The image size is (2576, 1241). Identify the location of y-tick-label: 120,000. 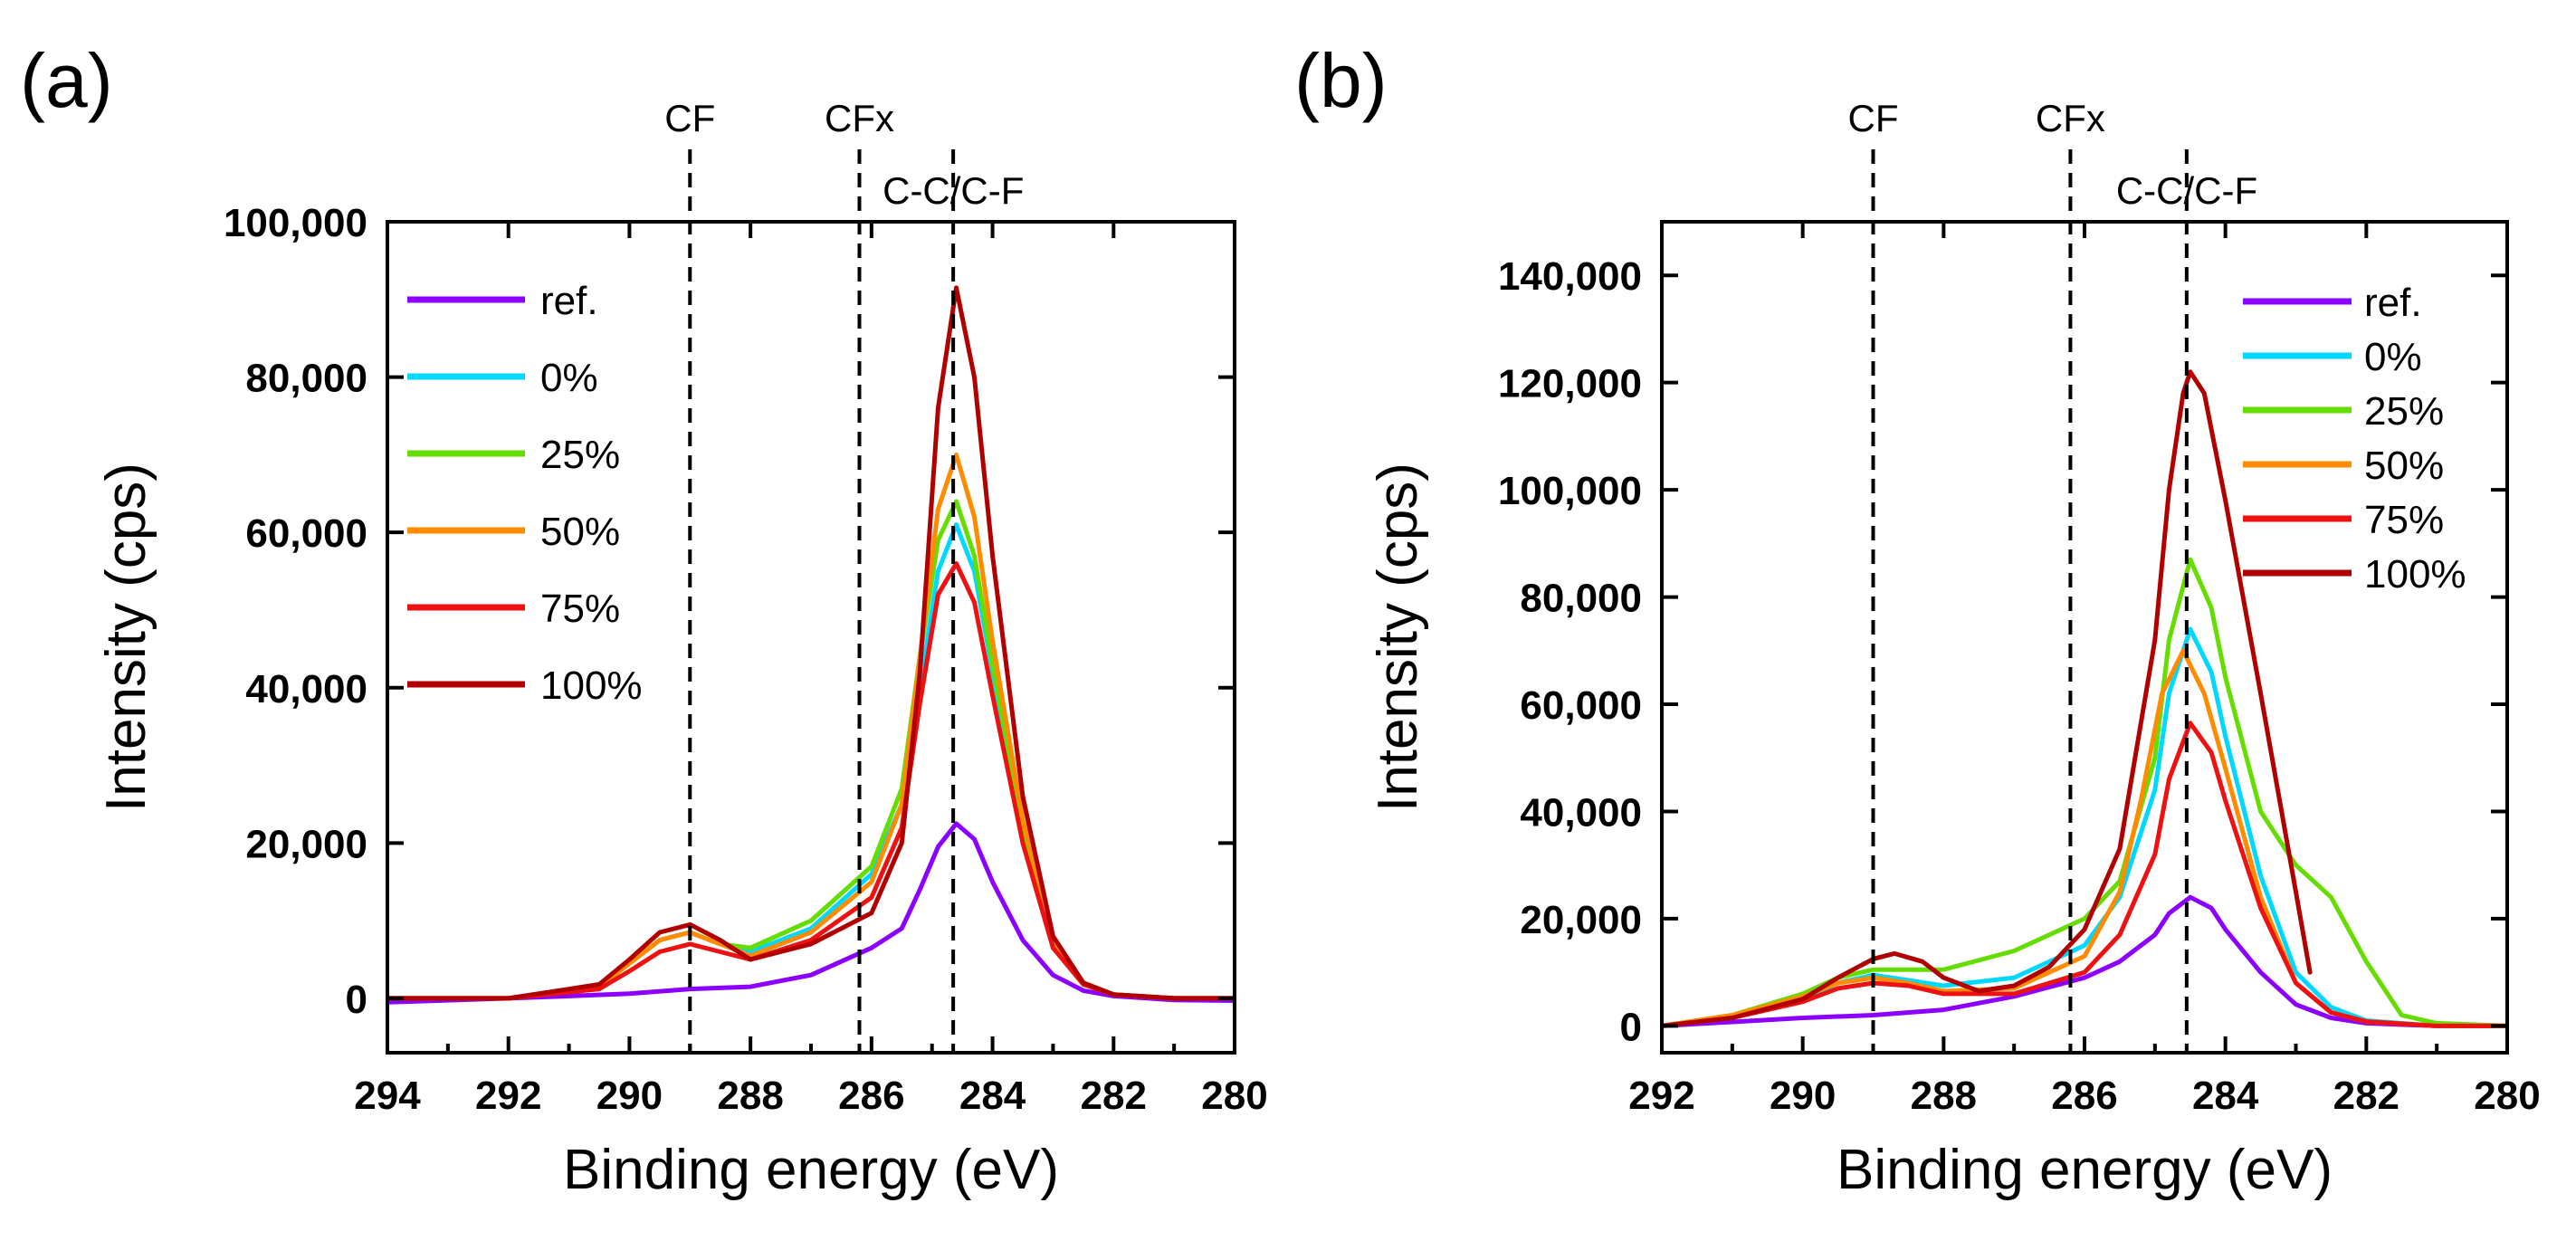
(1570, 384).